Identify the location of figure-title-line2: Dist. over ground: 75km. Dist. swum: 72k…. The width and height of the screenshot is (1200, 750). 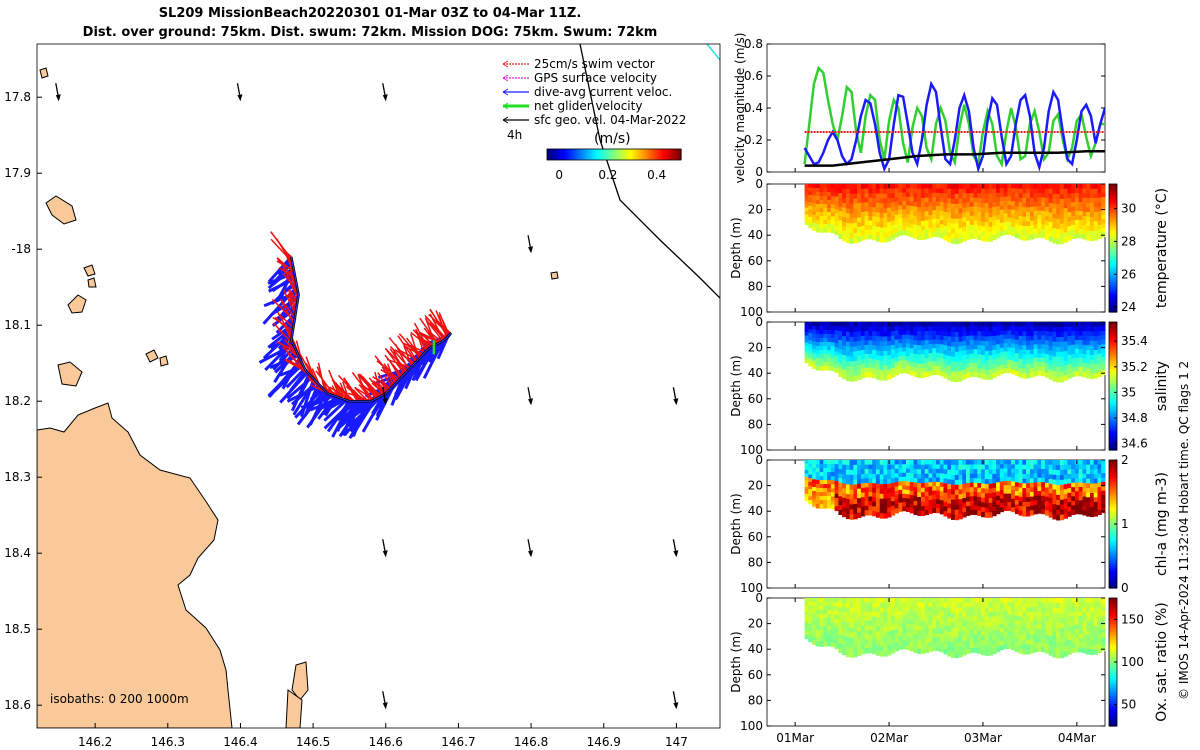
(370, 32).